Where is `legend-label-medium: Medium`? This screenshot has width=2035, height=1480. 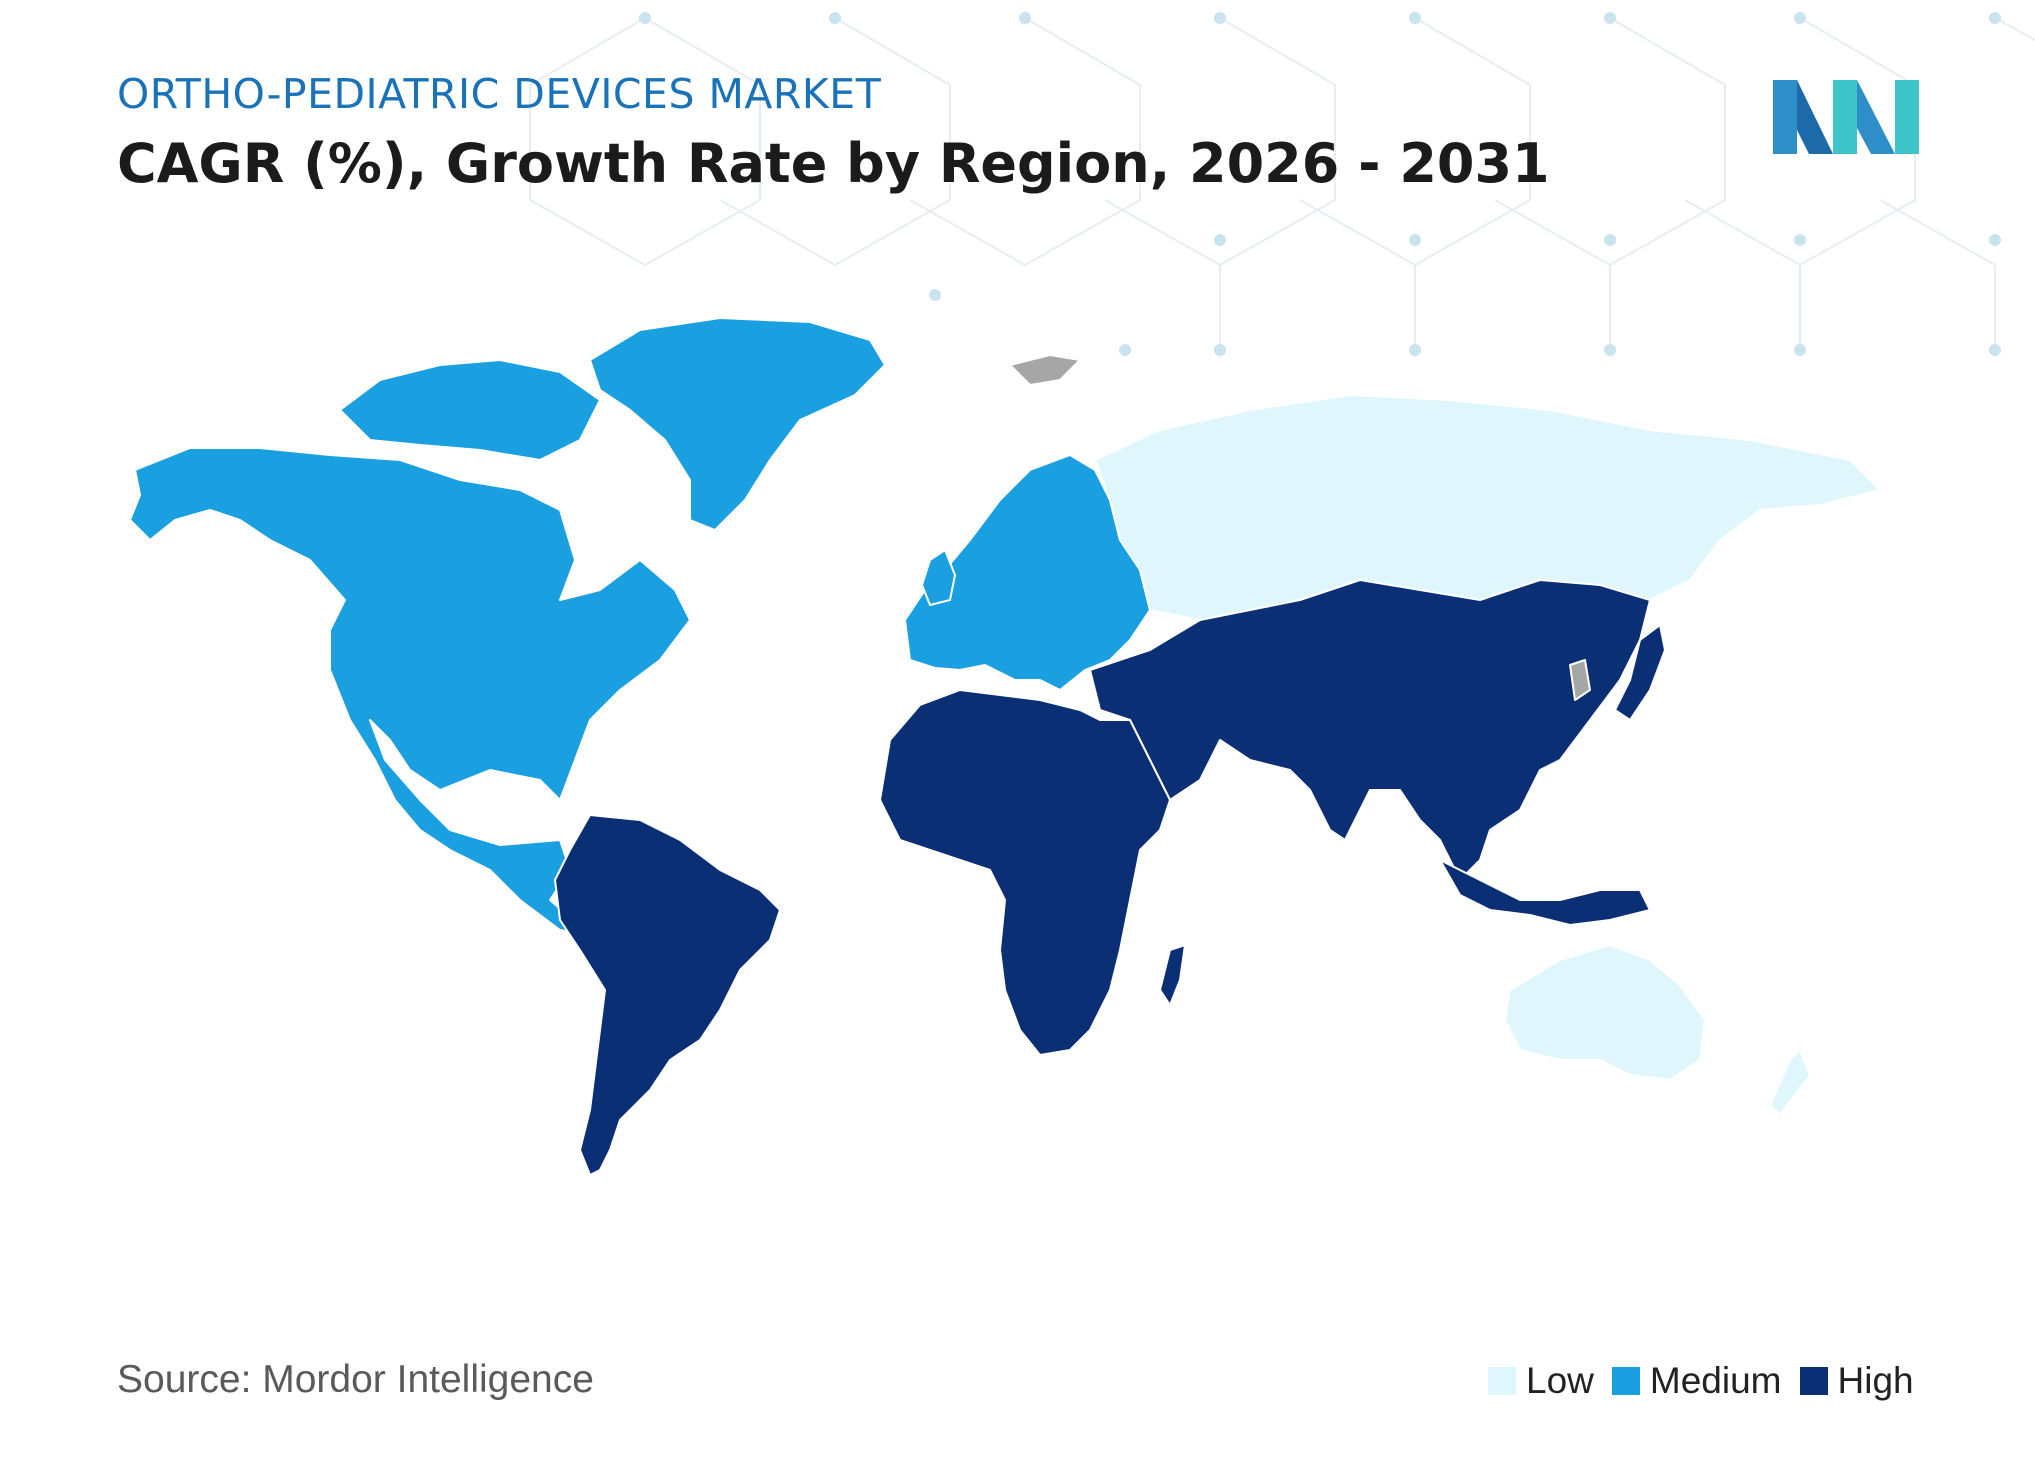 legend-label-medium: Medium is located at coordinates (1715, 1380).